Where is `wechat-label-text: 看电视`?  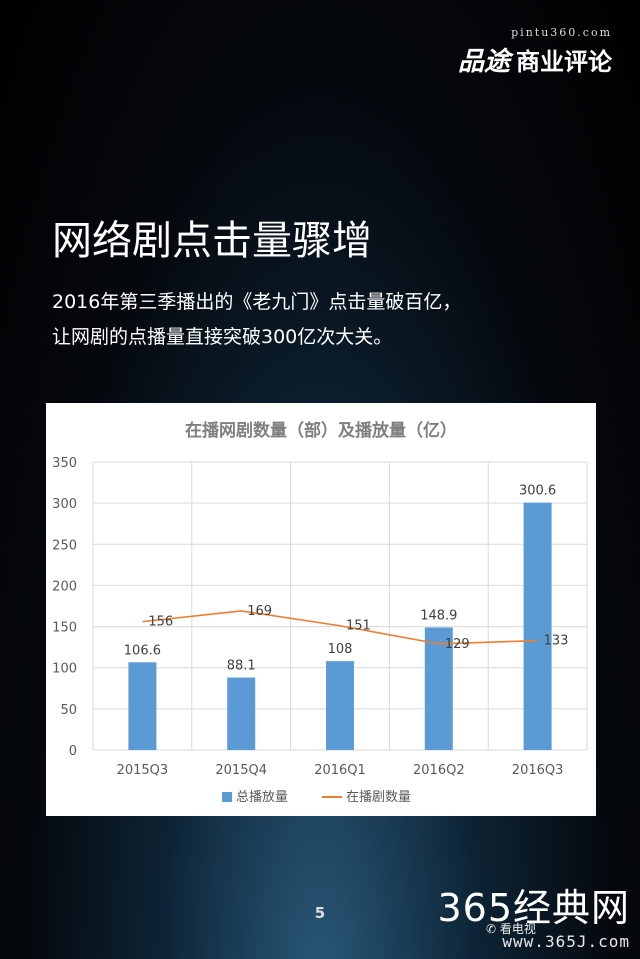
wechat-label-text: 看电视 is located at coordinates (517, 929).